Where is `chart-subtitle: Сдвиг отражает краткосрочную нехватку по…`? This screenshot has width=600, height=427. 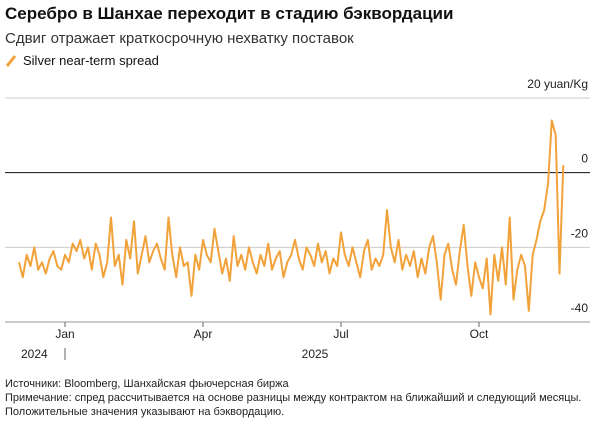 chart-subtitle: Сдвиг отражает краткосрочную нехватку по… is located at coordinates (179, 38).